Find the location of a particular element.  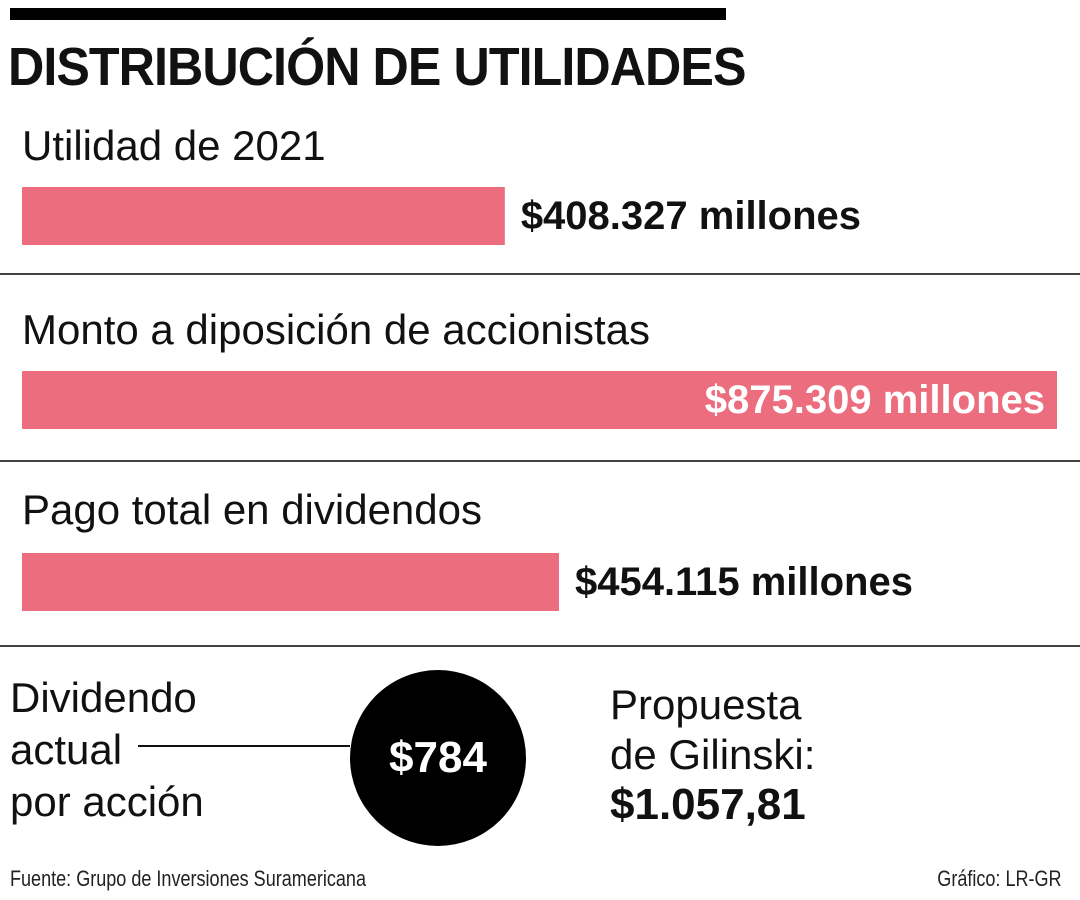

dividend-value: $784 is located at coordinates (438, 757).